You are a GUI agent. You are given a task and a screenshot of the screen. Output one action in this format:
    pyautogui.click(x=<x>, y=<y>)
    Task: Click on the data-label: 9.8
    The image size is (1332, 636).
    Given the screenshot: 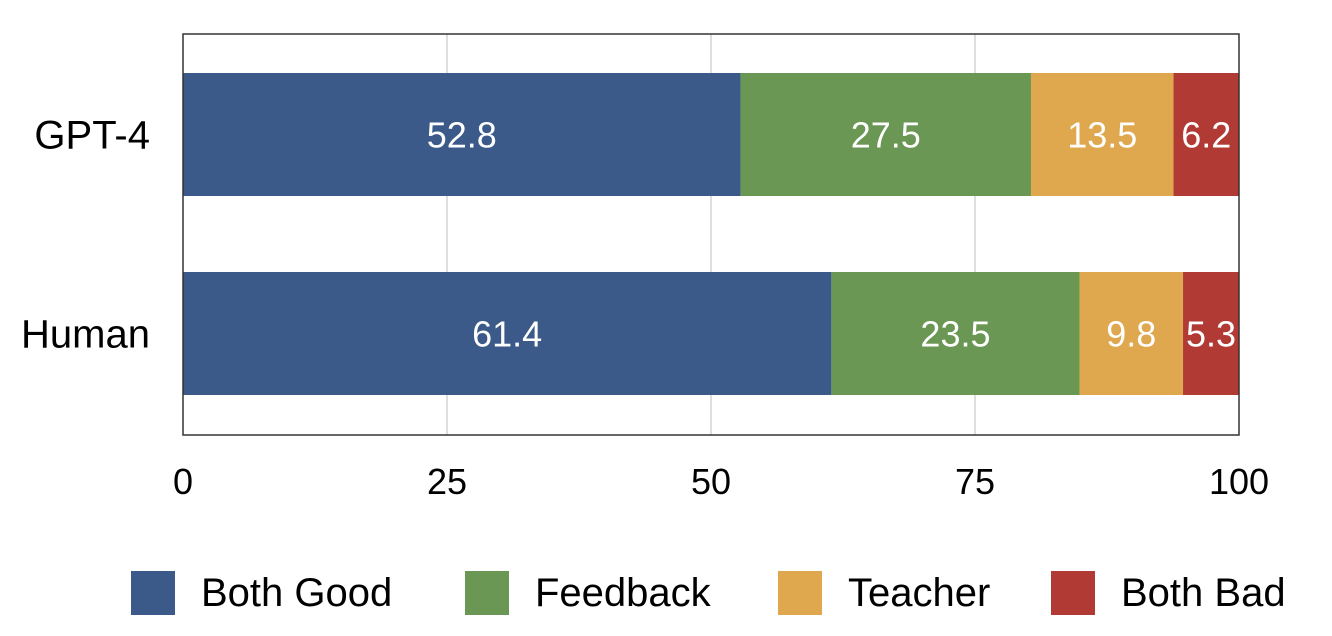 What is the action you would take?
    pyautogui.click(x=1131, y=334)
    